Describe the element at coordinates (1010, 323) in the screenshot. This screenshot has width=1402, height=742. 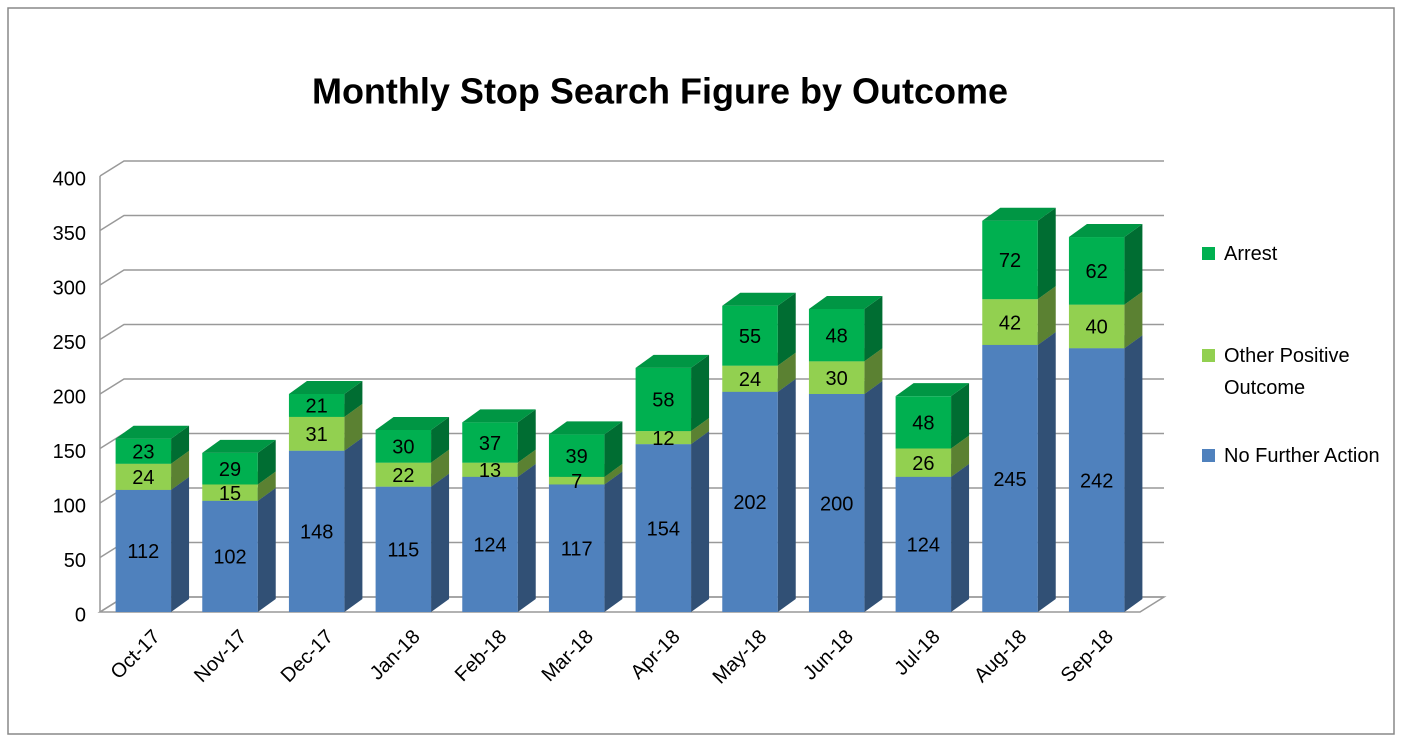
I see `data-label: 42` at that location.